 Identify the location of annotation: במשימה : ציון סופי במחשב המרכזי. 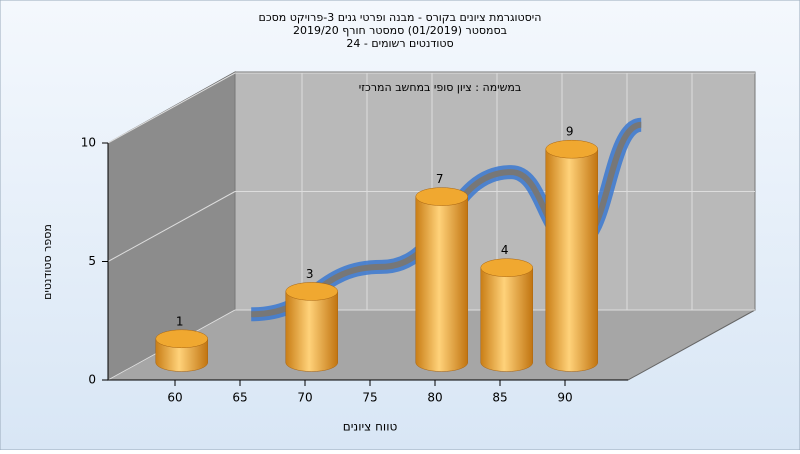
(440, 87).